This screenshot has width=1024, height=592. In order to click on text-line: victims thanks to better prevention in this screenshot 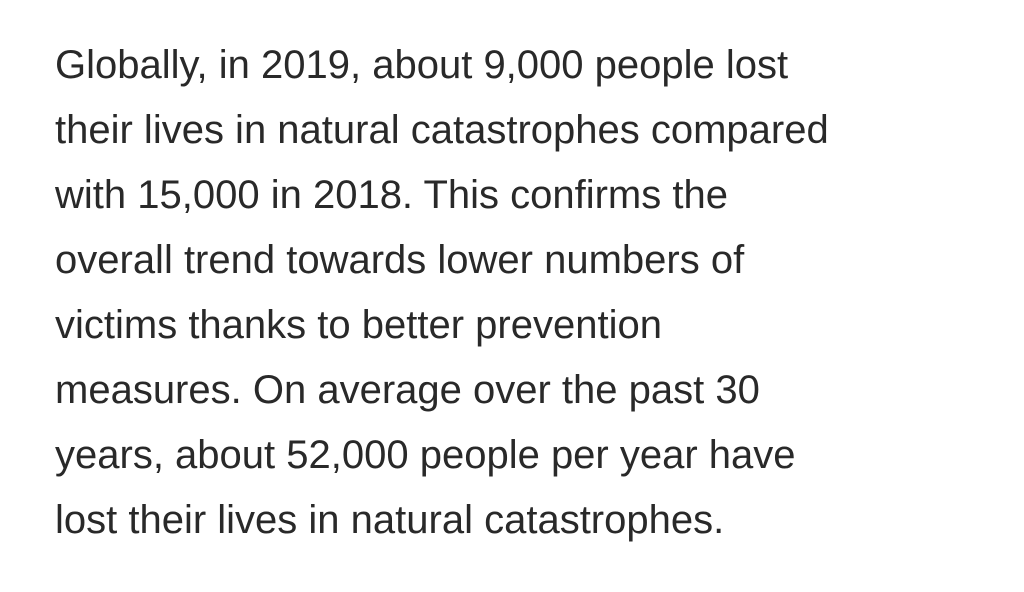, I will do `click(358, 325)`.